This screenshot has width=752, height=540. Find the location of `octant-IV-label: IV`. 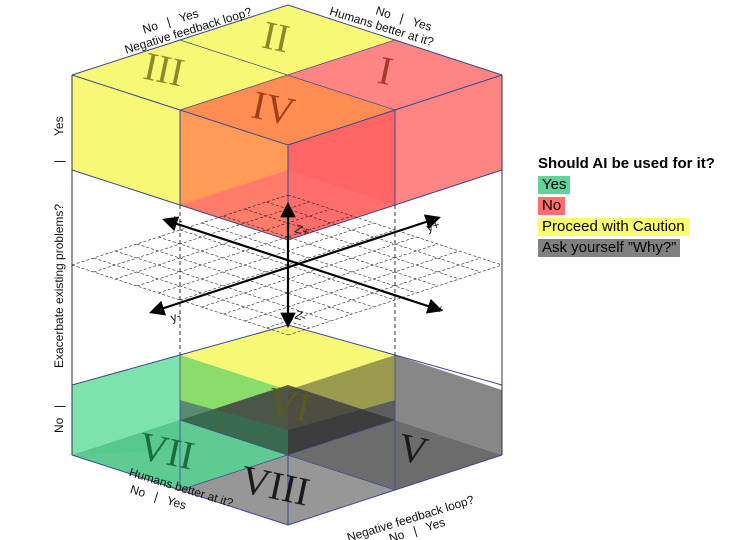

octant-IV-label: IV is located at coordinates (273, 108).